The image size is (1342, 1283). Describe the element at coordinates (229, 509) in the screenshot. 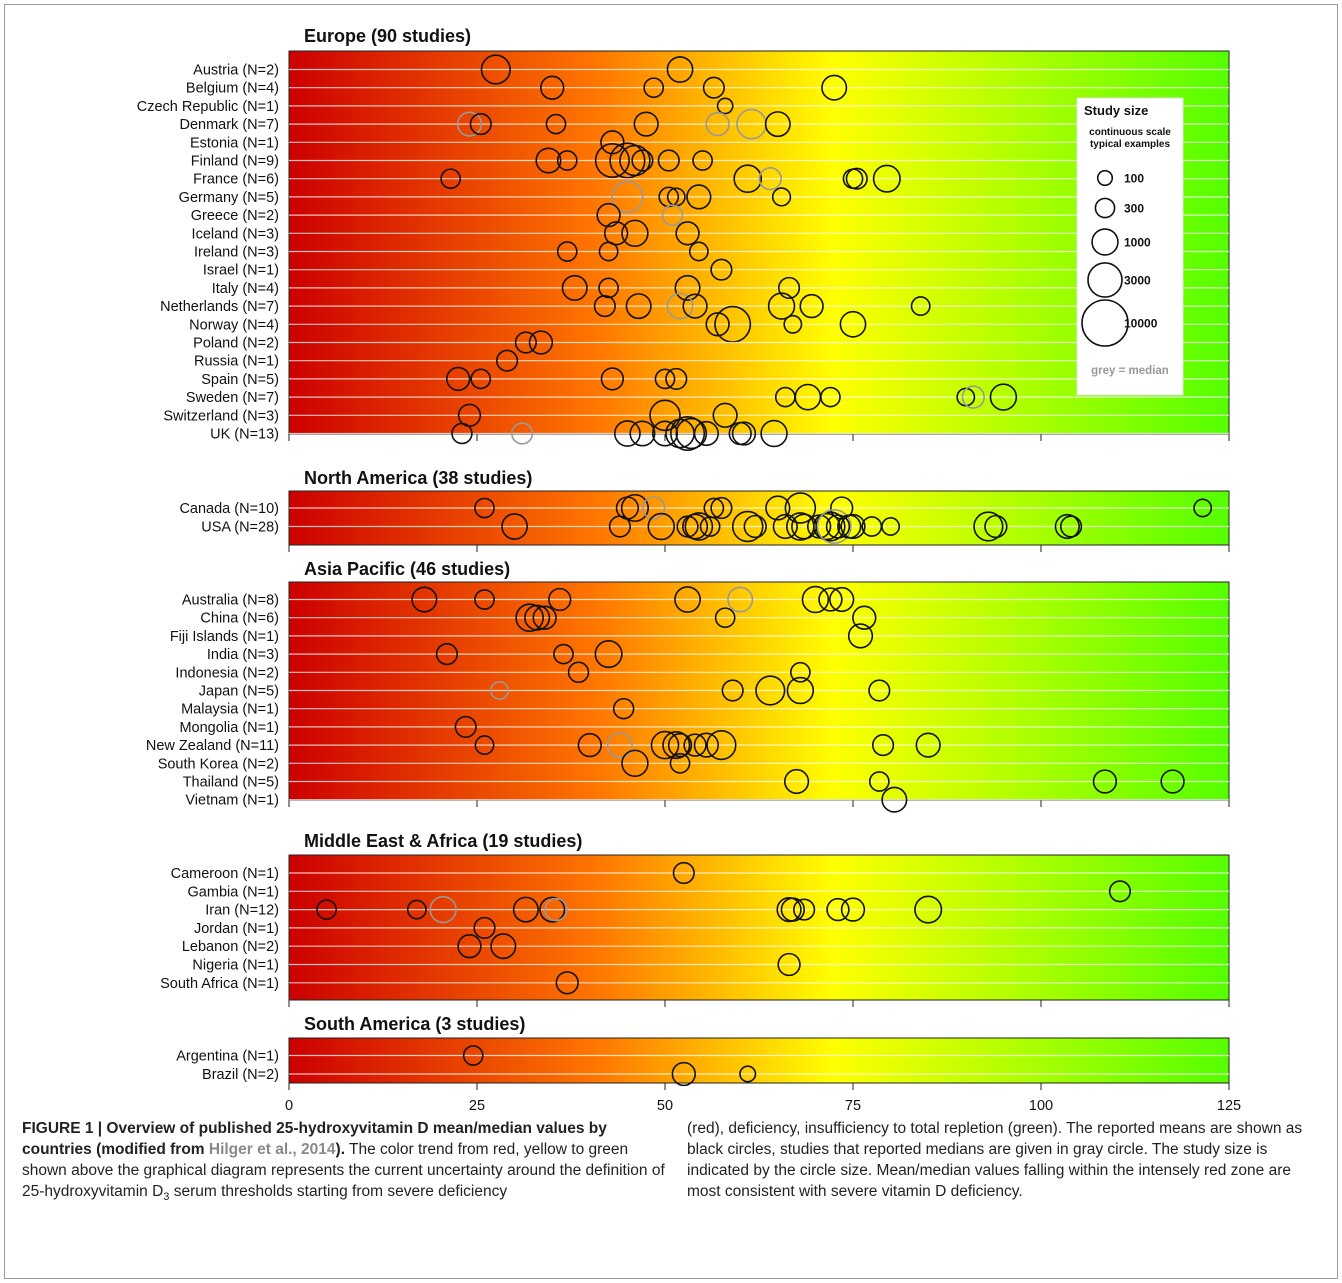

I see `row-label: Canada (N=10)` at that location.